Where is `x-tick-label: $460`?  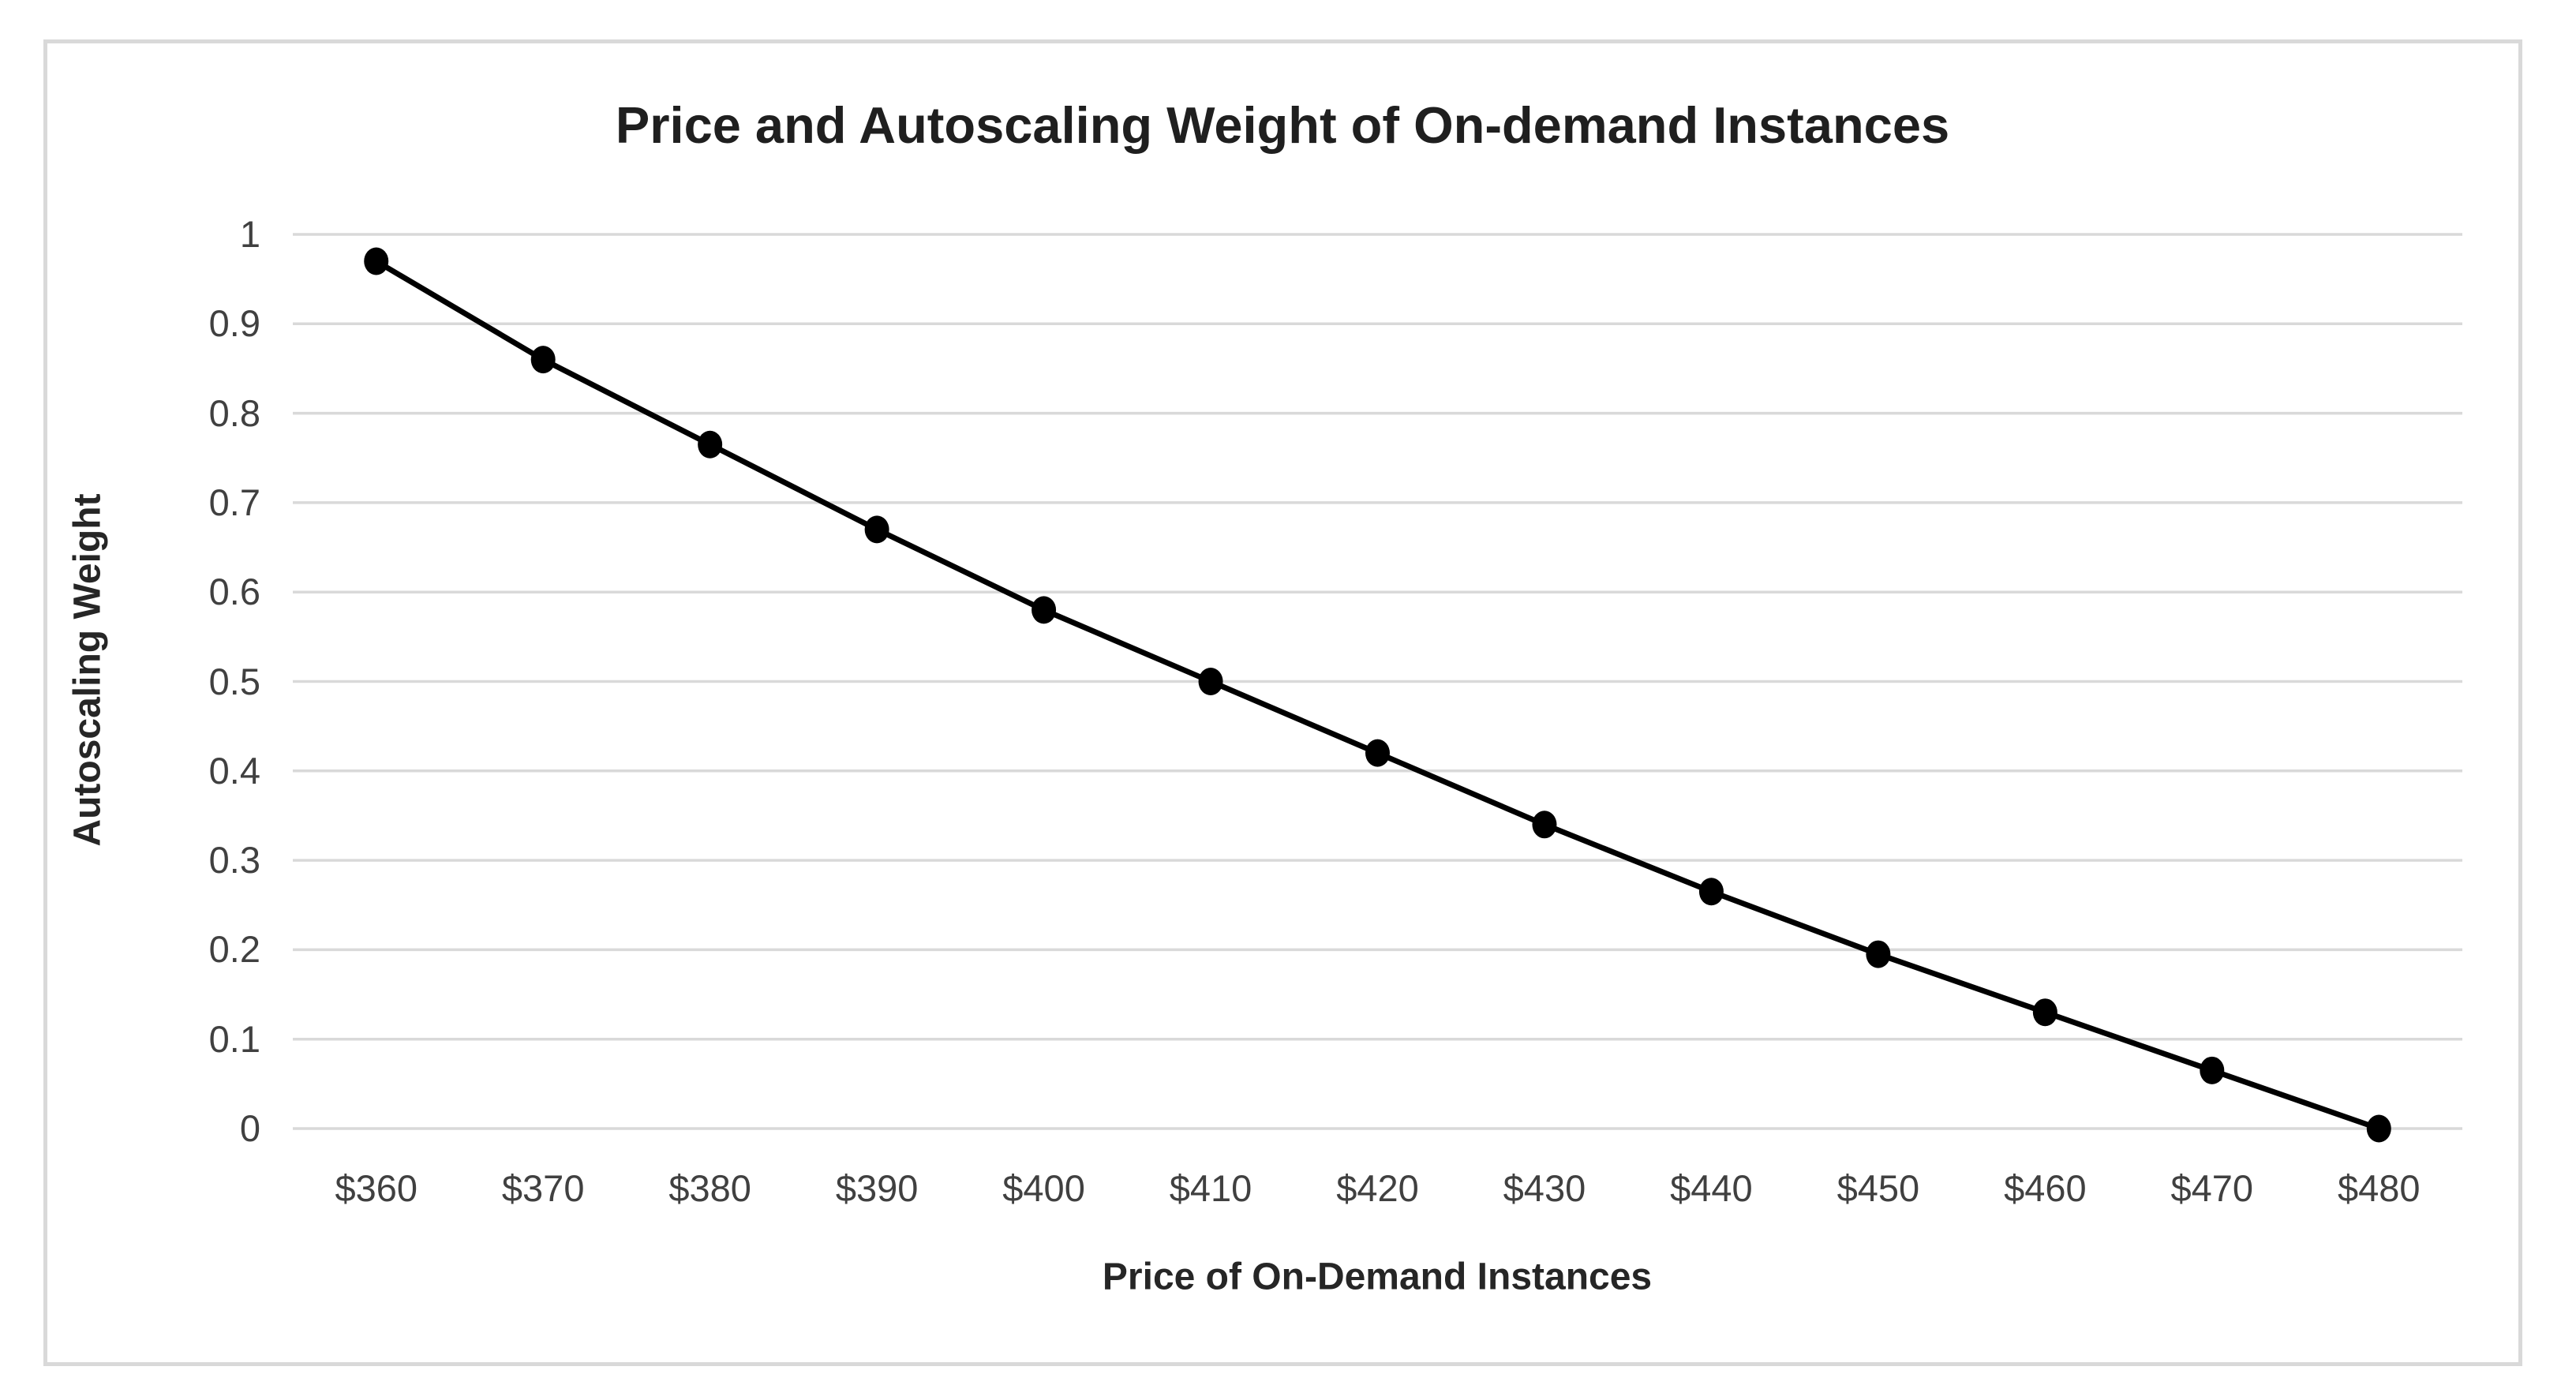
x-tick-label: $460 is located at coordinates (2045, 1188).